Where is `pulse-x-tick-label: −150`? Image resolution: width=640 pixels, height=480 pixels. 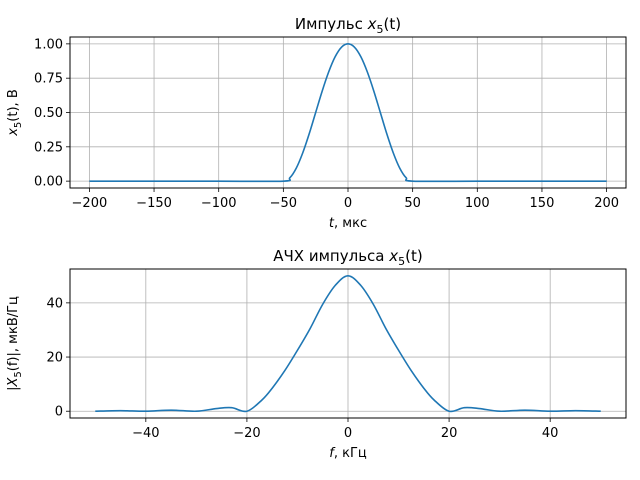
pulse-x-tick-label: −150 is located at coordinates (154, 203).